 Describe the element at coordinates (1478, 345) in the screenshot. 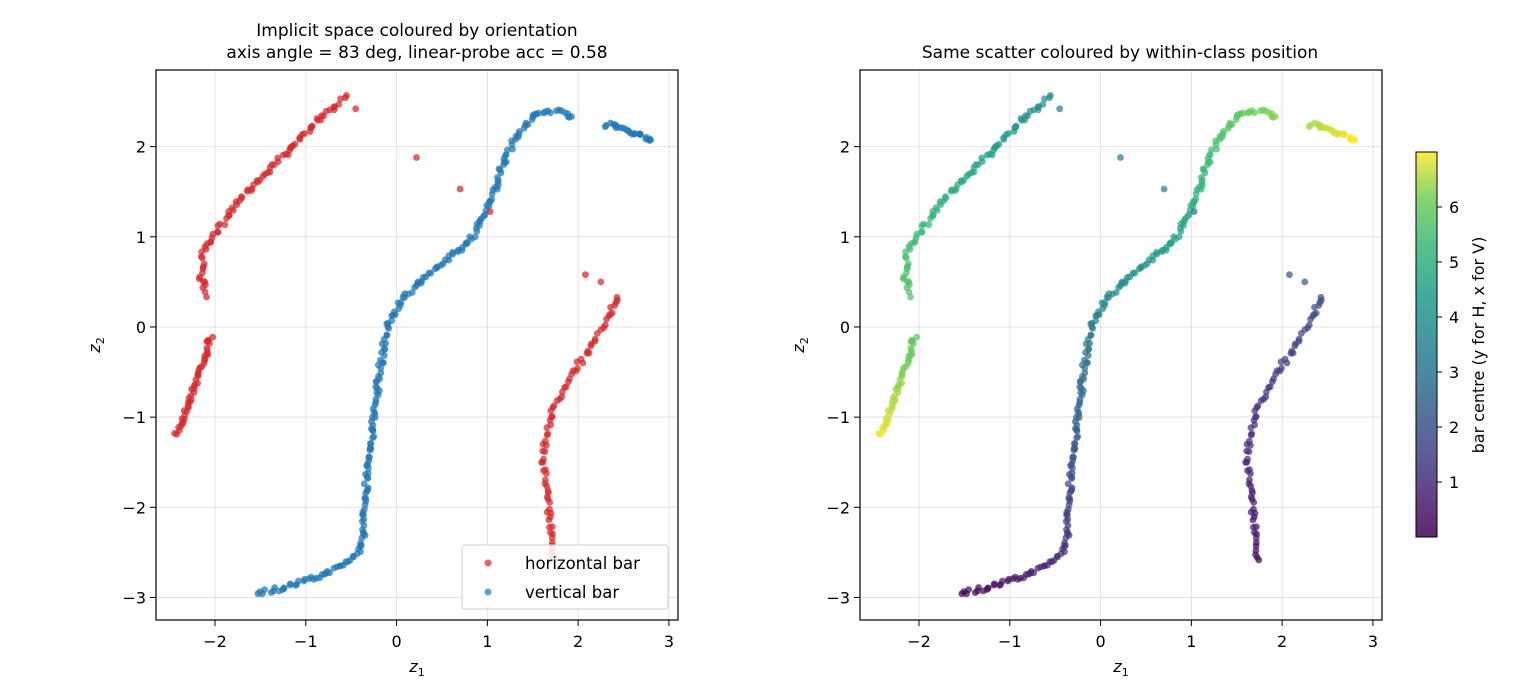

I see `colorbar-label: bar centre (y for H, x for V)` at that location.